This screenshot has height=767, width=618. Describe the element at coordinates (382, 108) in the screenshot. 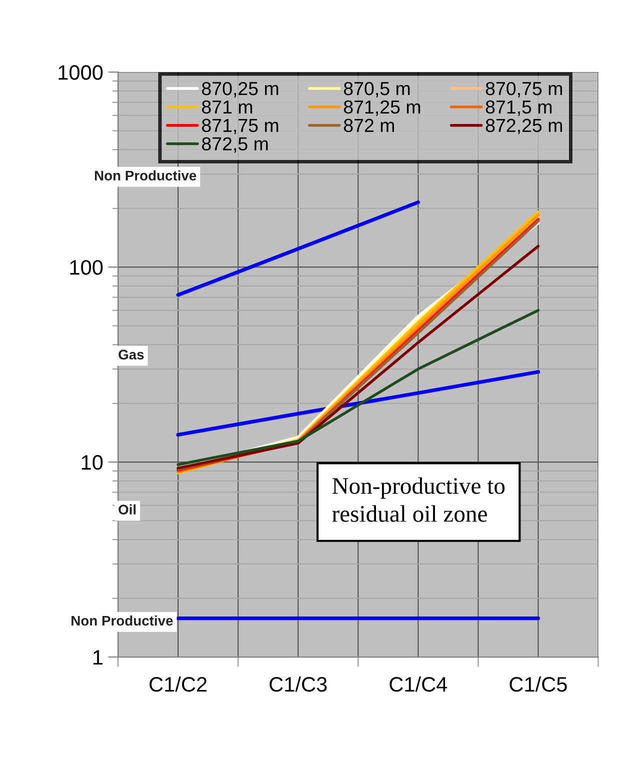

I see `legend-label: 871,25 m` at that location.